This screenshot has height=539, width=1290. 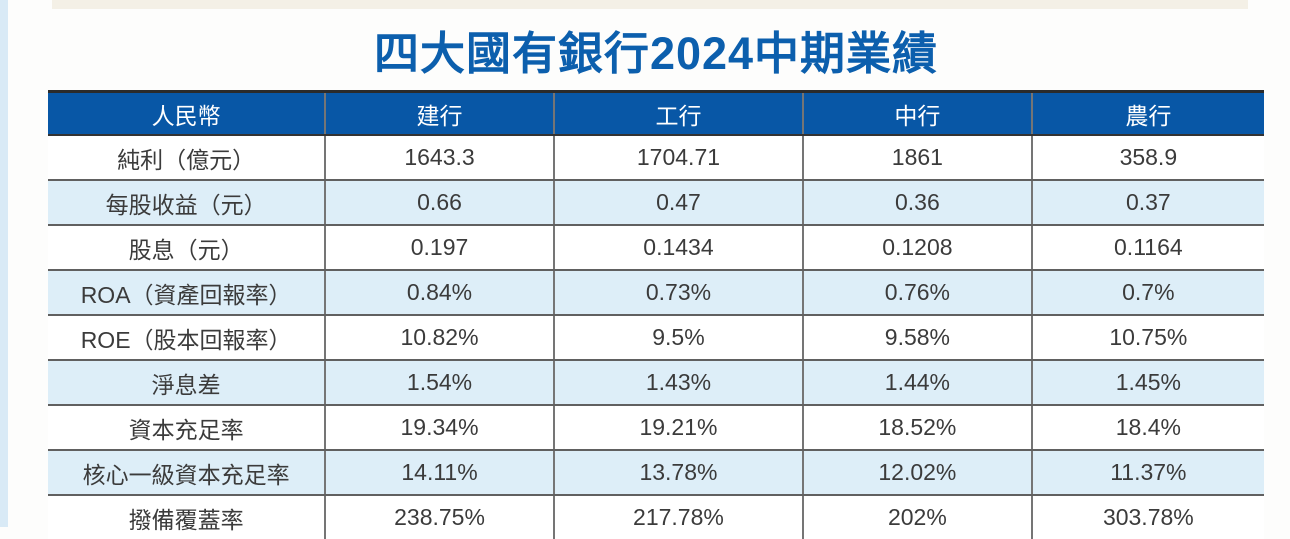 I want to click on table-row: 撥備覆蓋率 238.75% 217.78% 202% 303.78%, so click(x=656, y=517).